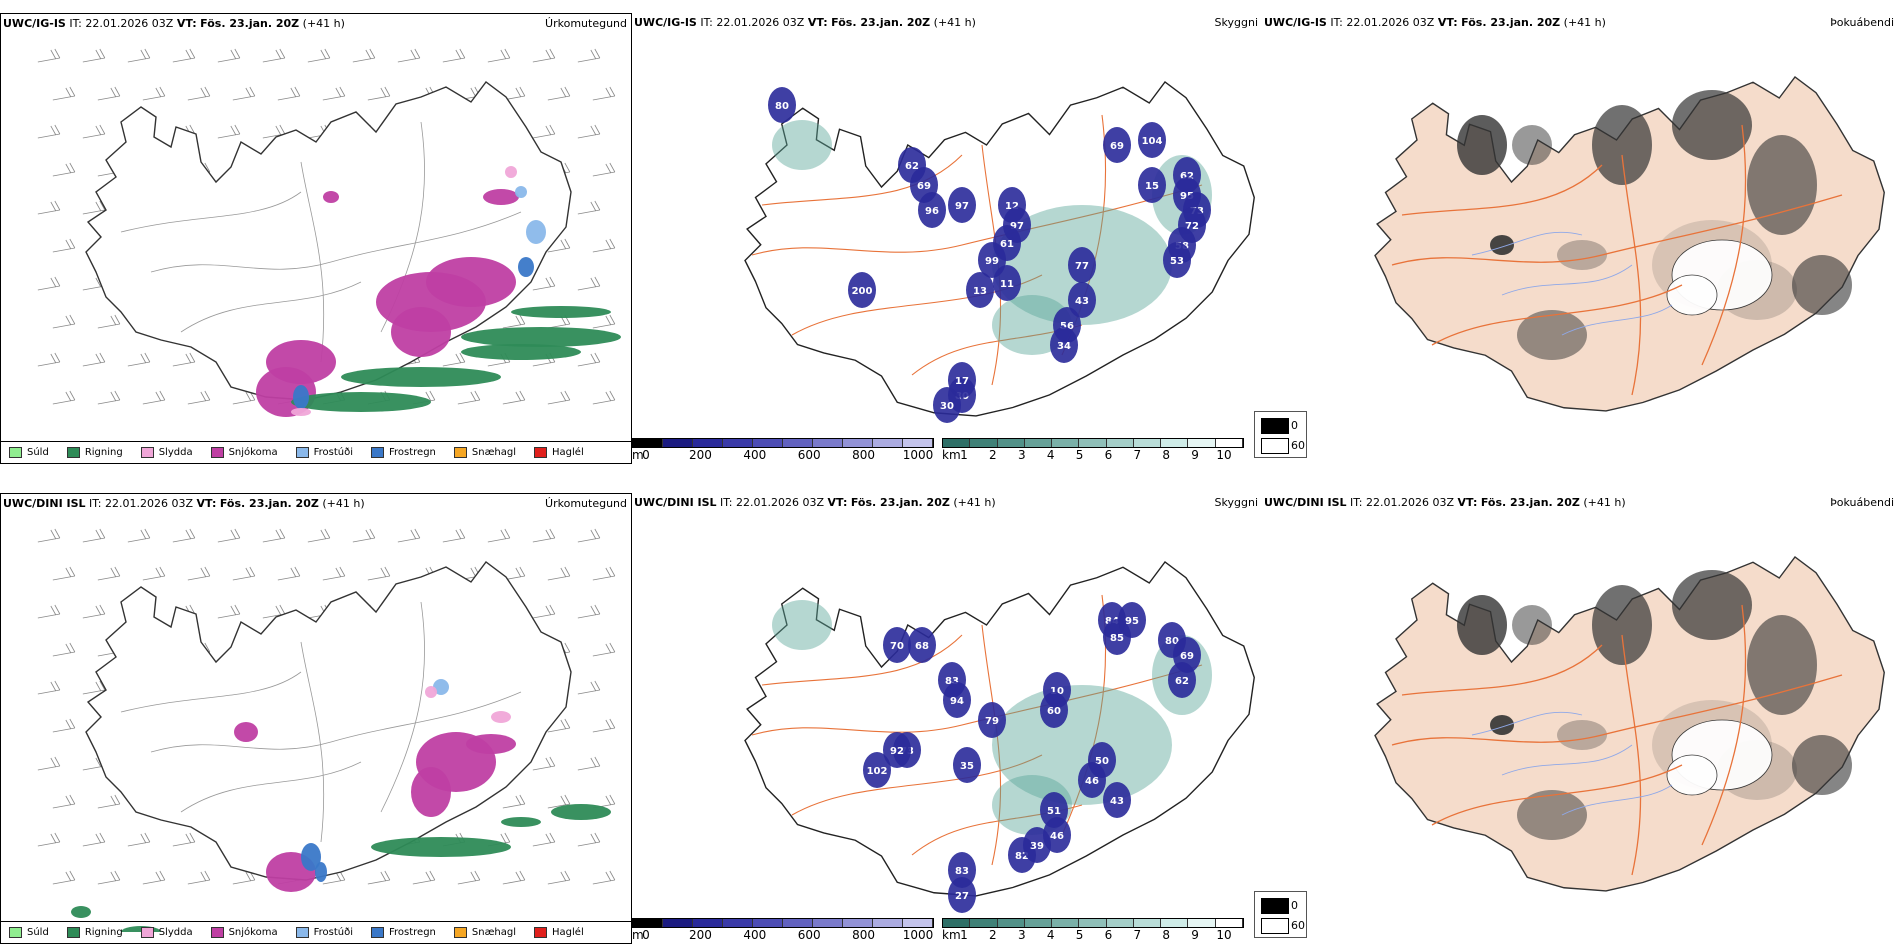 This screenshot has height=950, width=1900. I want to click on cloud-base-label: 97, so click(1017, 226).